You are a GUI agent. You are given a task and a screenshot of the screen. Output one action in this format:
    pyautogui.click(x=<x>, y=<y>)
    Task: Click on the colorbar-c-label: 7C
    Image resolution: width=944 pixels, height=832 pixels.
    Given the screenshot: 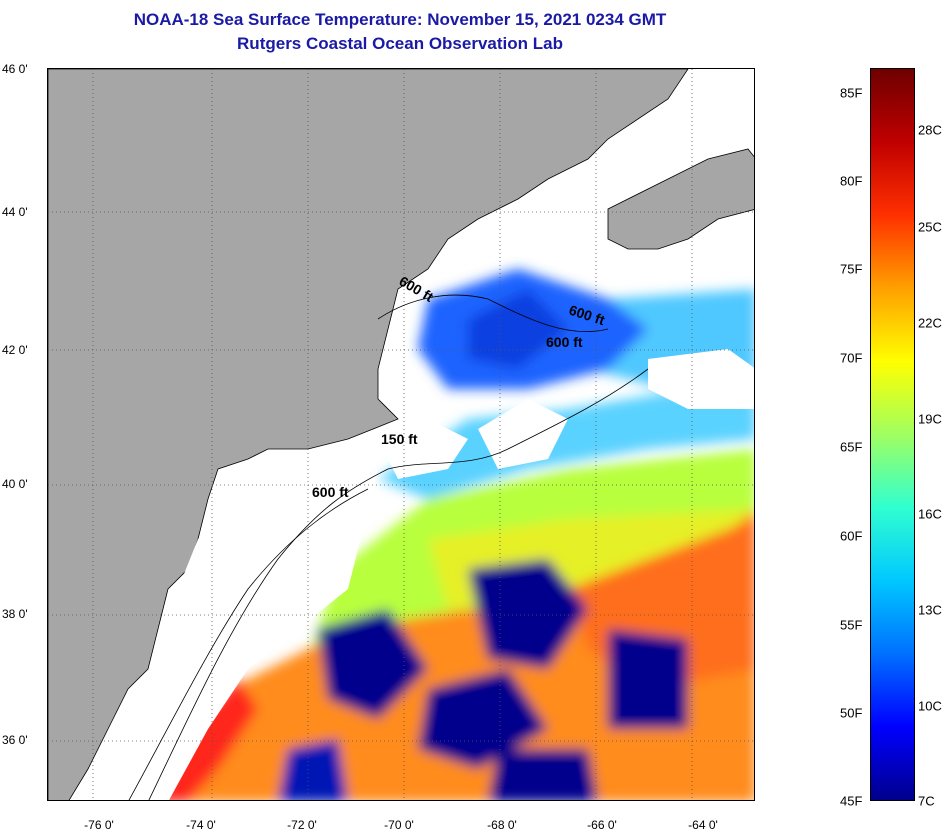 What is the action you would take?
    pyautogui.click(x=926, y=801)
    